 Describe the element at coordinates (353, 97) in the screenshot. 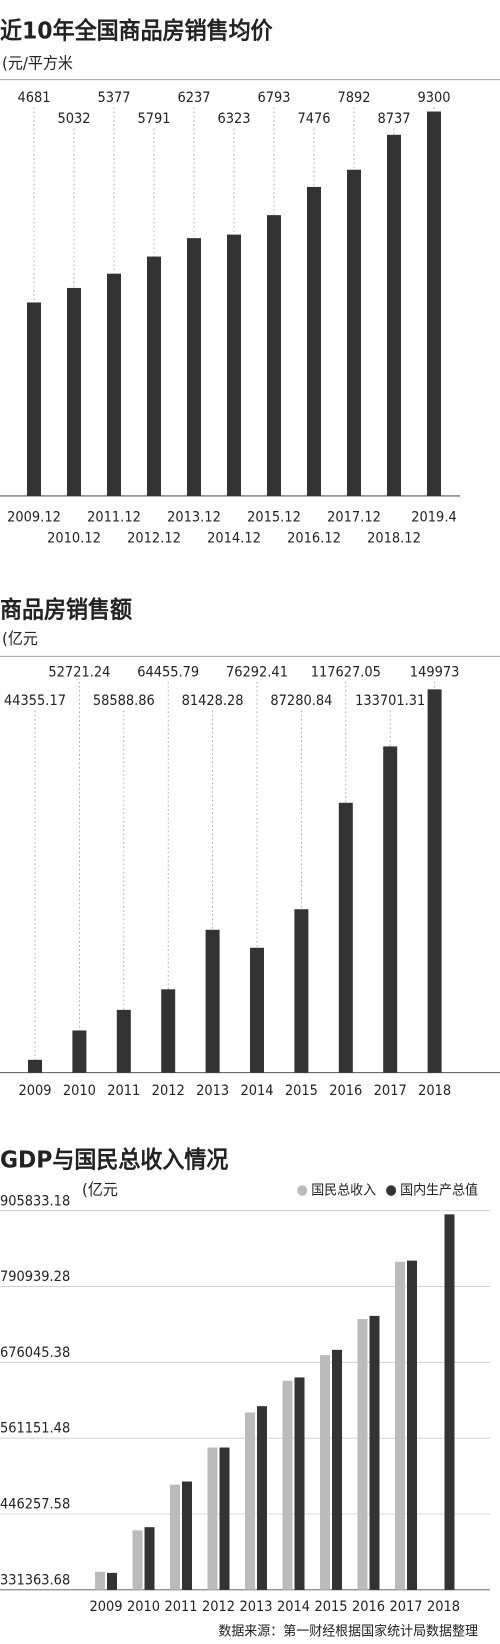

I see `value-label: 7892` at that location.